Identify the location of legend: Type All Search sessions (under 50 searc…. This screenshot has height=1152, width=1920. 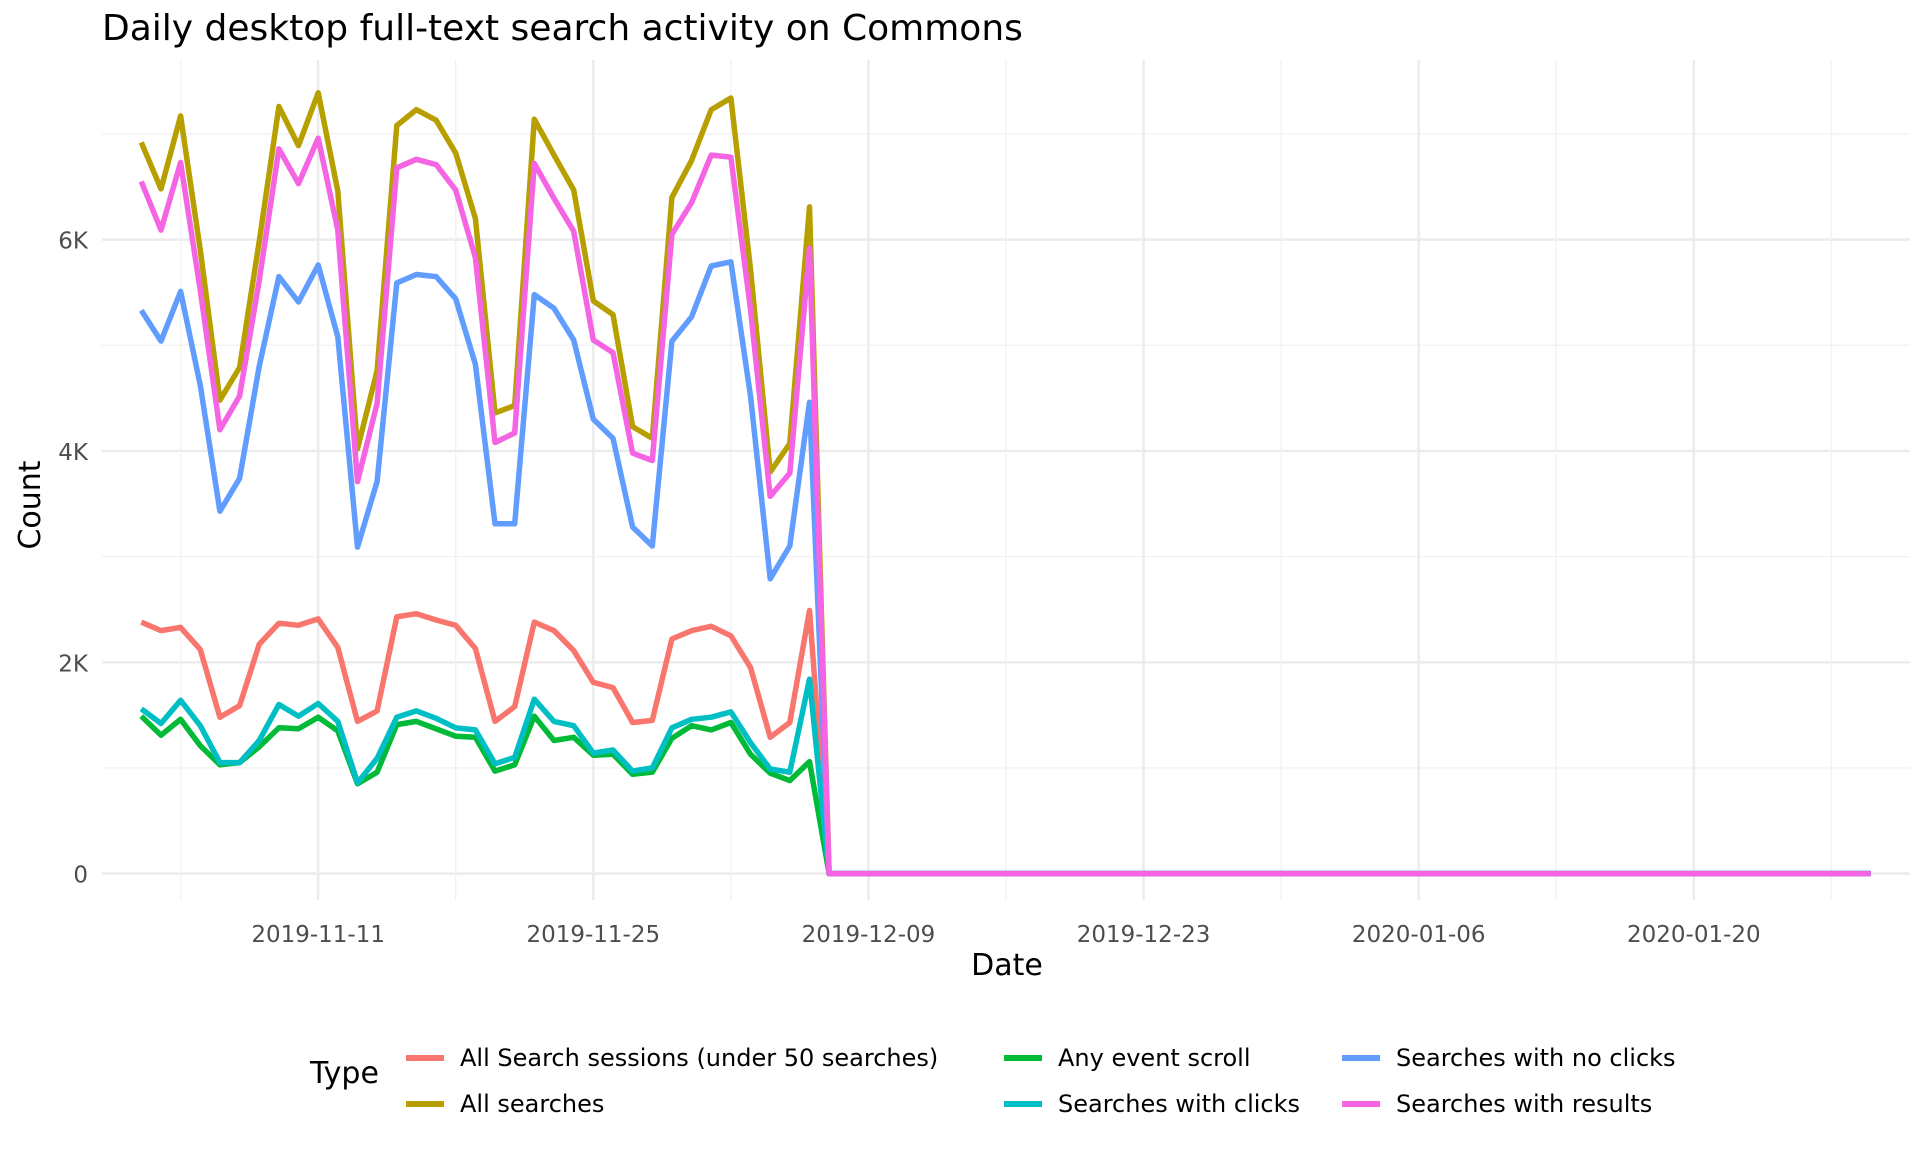
(1050, 1080).